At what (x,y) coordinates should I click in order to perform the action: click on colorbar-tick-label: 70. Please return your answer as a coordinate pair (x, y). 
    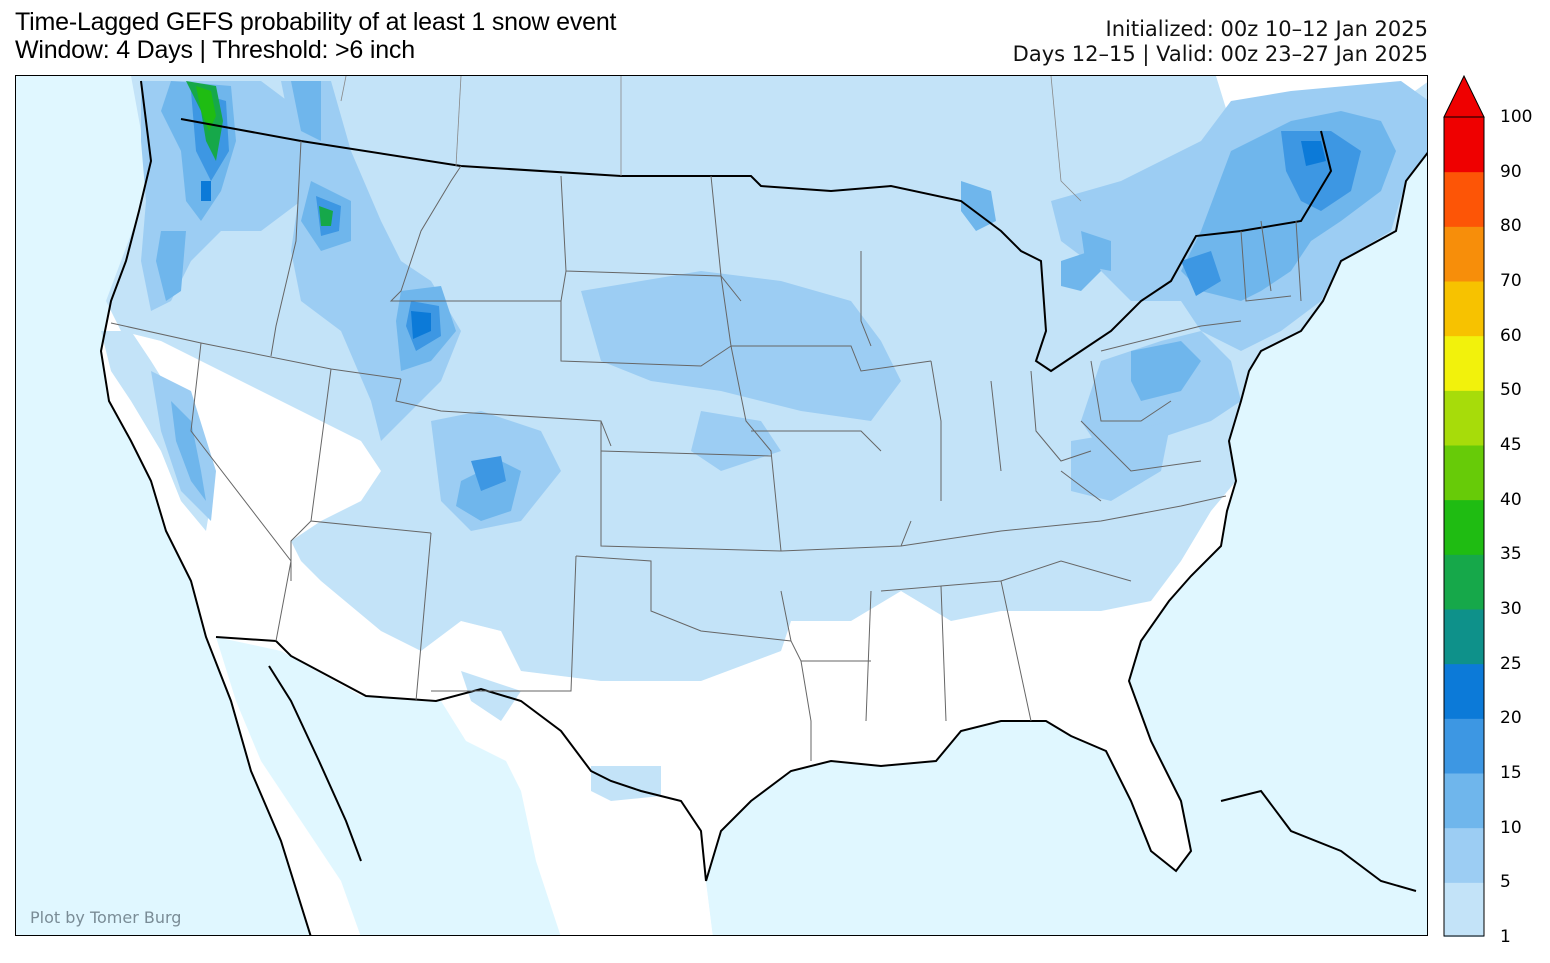
    Looking at the image, I should click on (1511, 281).